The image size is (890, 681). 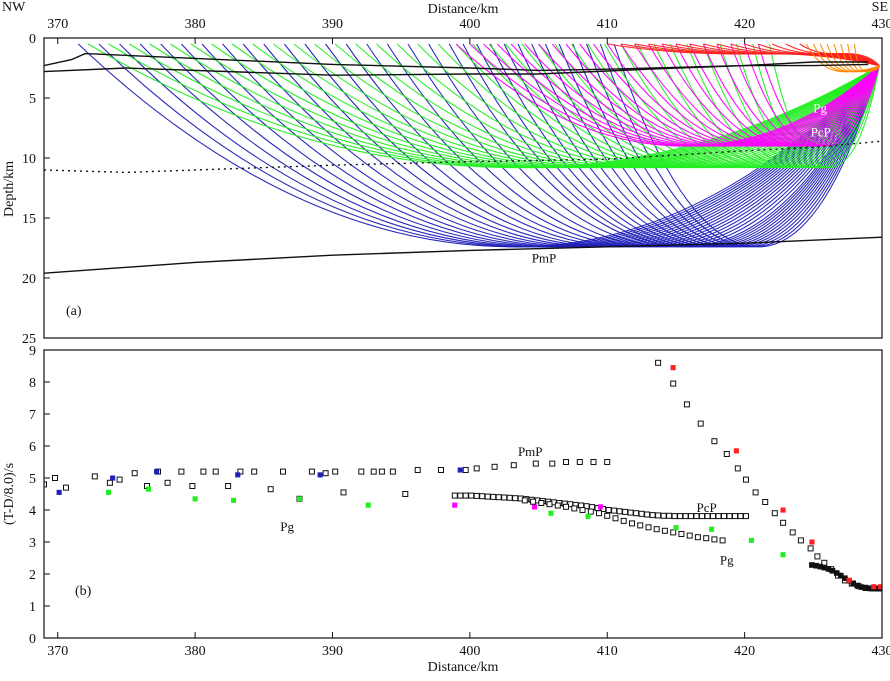 What do you see at coordinates (14, 7) in the screenshot?
I see `corner-label-nw: NW` at bounding box center [14, 7].